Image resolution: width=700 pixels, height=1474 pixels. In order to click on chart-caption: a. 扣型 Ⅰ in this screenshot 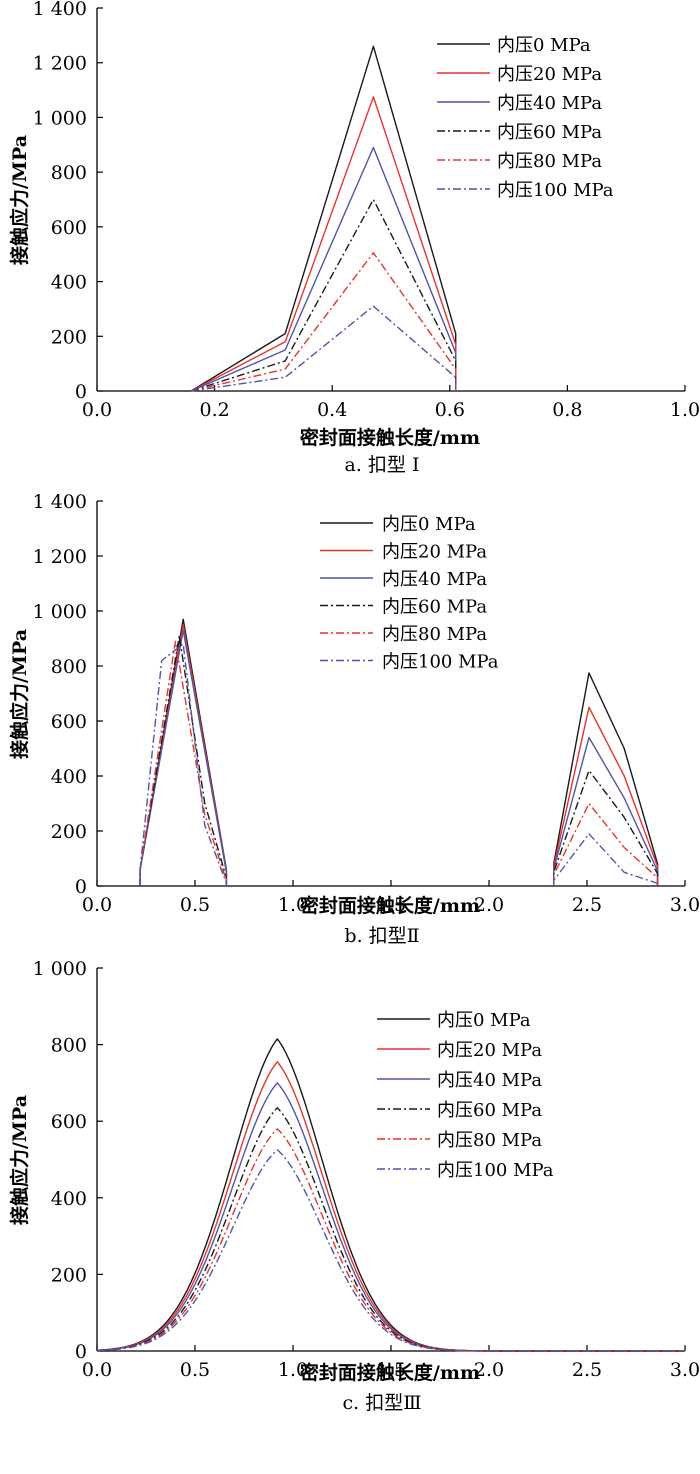, I will do `click(382, 465)`.